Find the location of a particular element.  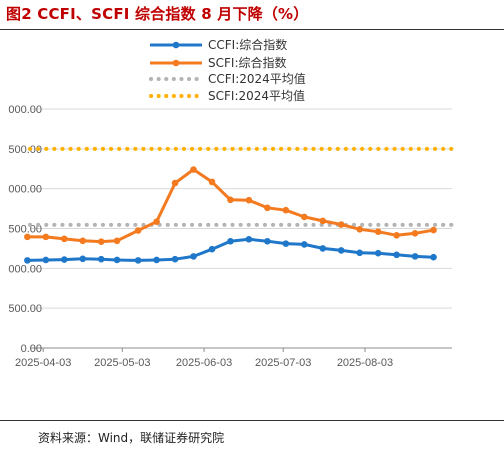

x-tick-label: 2025-05-03 is located at coordinates (122, 363).